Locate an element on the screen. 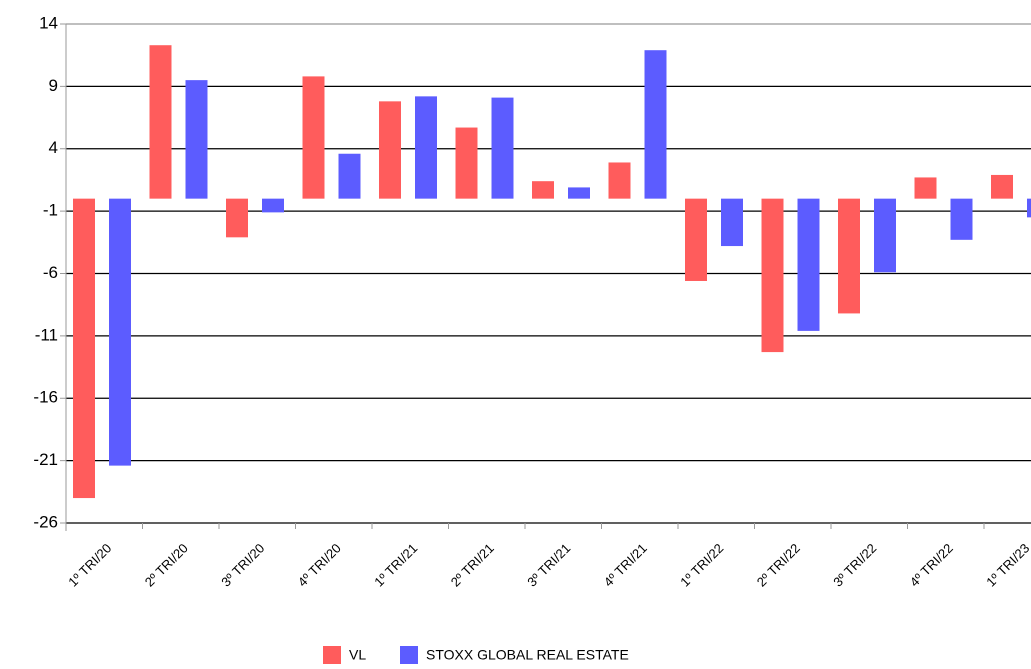  x-tick-label: 3º TRI/22 is located at coordinates (854, 565).